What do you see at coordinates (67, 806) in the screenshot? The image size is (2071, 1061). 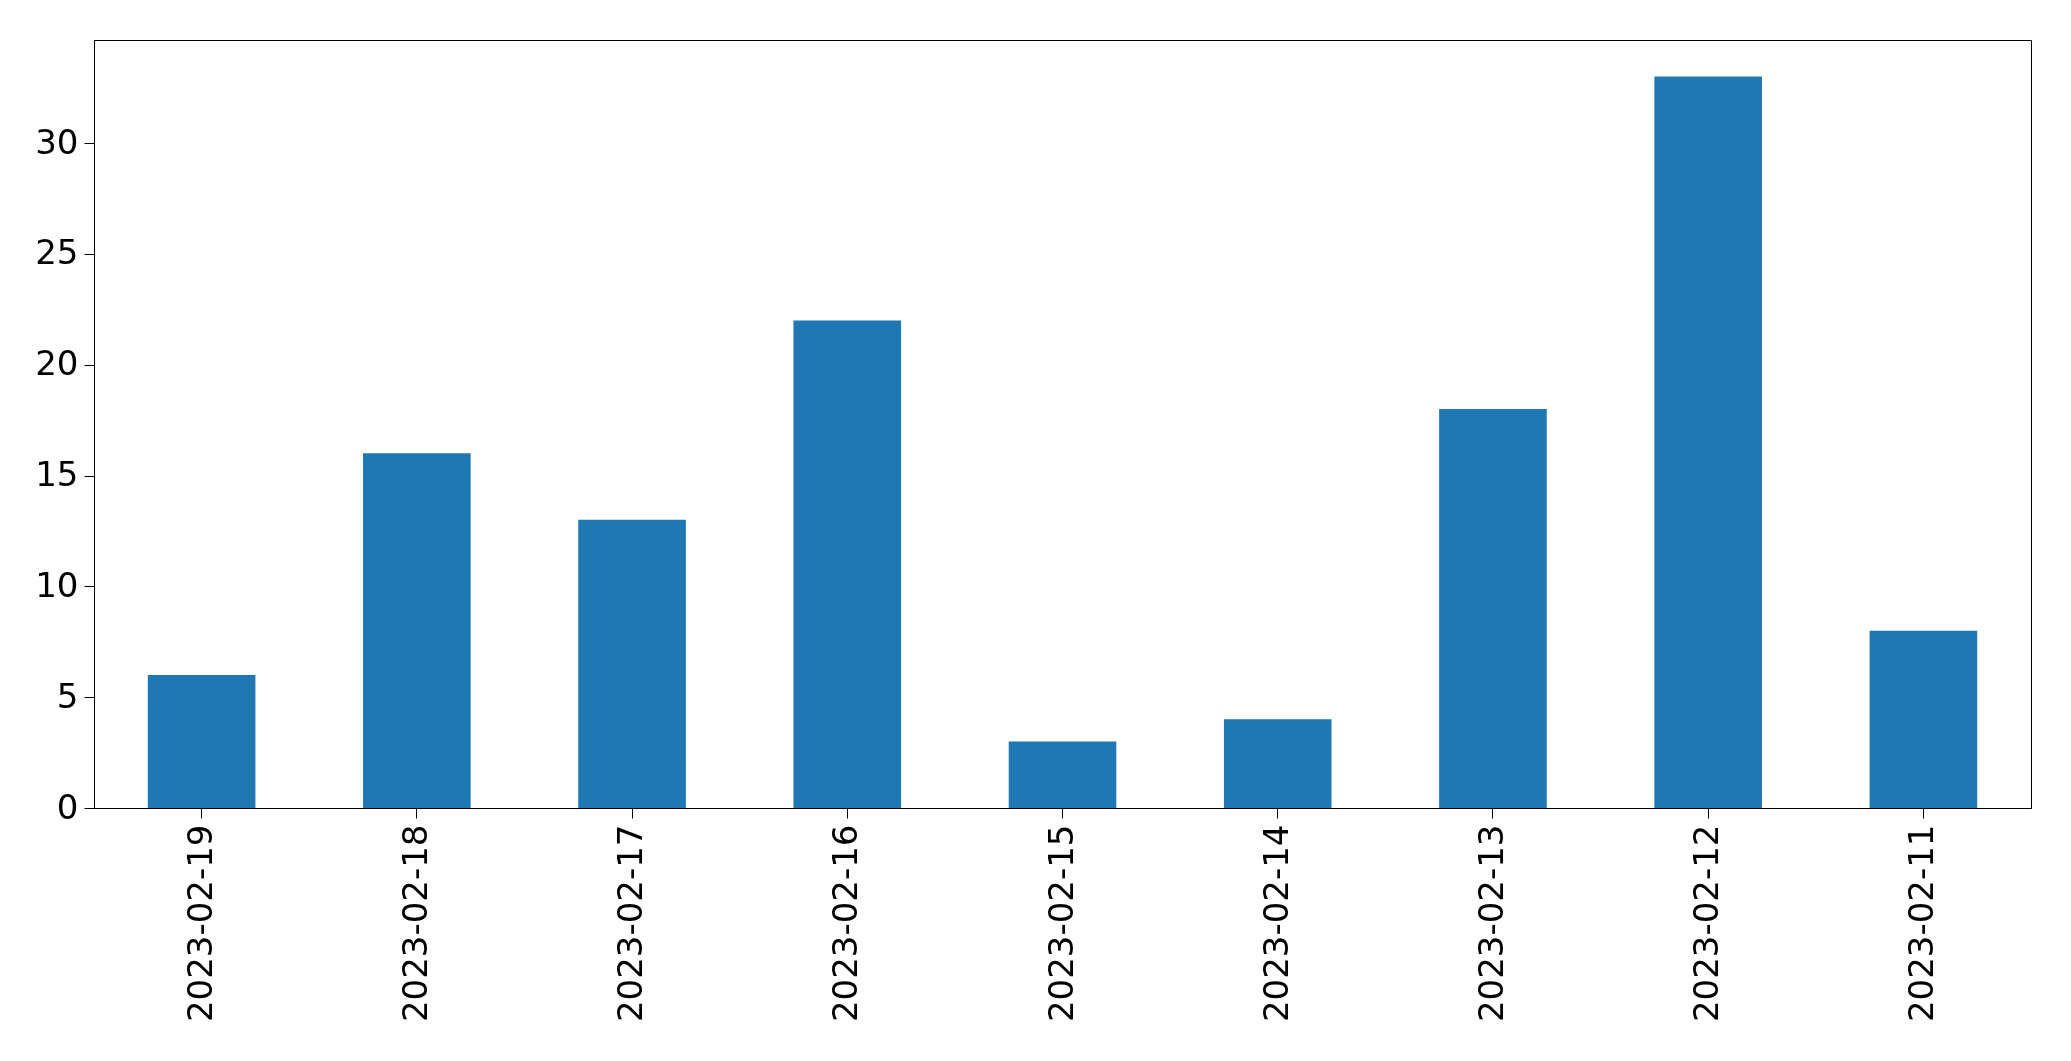 I see `y-tick-label: 0` at bounding box center [67, 806].